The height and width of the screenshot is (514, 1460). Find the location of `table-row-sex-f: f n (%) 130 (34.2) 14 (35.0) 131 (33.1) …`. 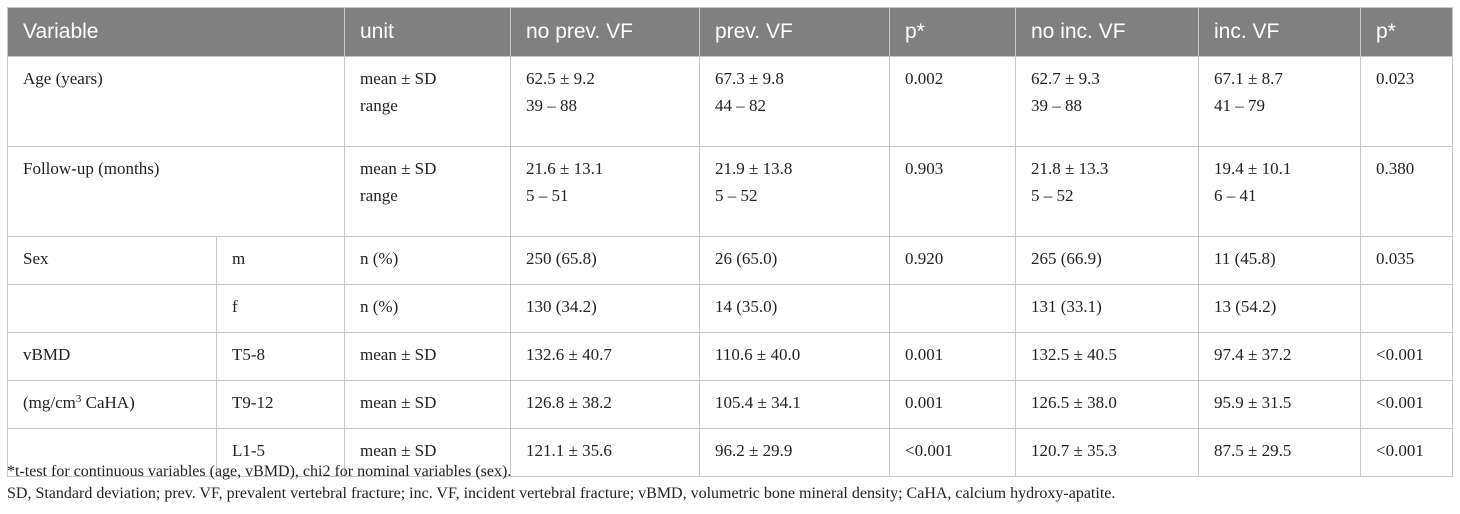

table-row-sex-f: f n (%) 130 (34.2) 14 (35.0) 131 (33.1) … is located at coordinates (730, 308).